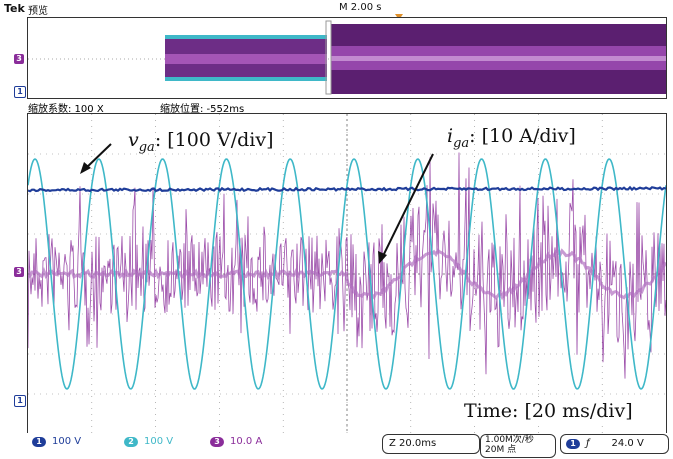  I want to click on ch3-scale: 10.0 A, so click(246, 441).